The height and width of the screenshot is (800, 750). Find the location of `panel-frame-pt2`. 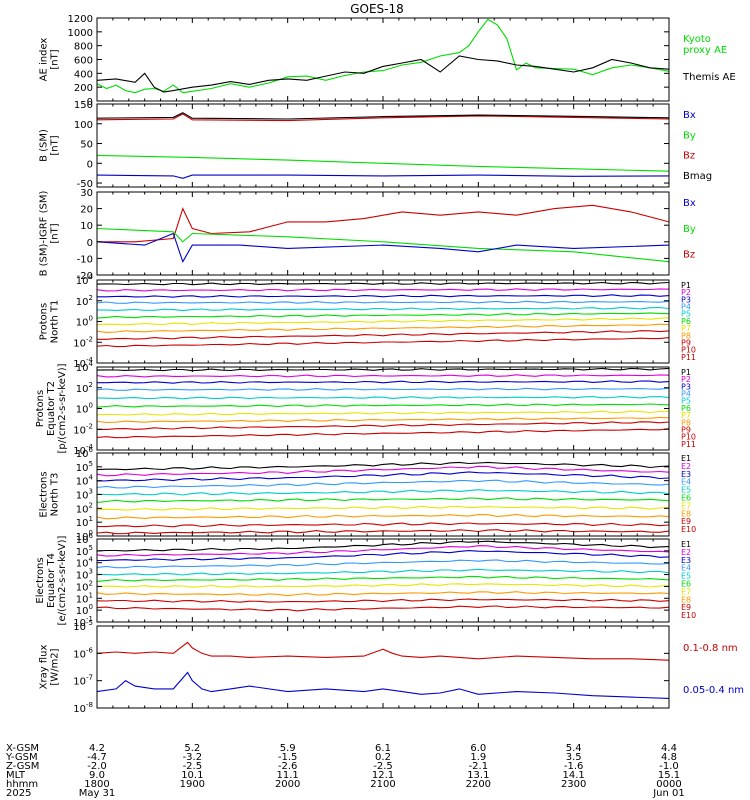

panel-frame-pt2 is located at coordinates (383, 408).